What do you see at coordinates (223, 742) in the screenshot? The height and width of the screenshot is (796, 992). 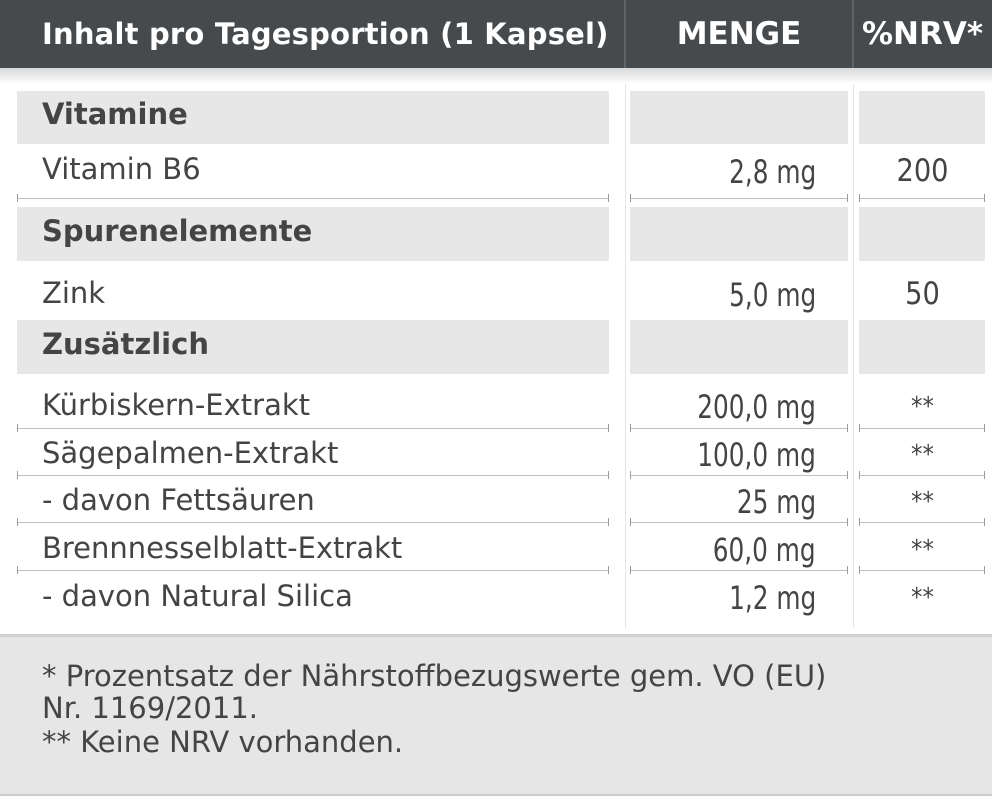 I see `footnote-no-nrv: ** Keine NRV vorhanden.` at bounding box center [223, 742].